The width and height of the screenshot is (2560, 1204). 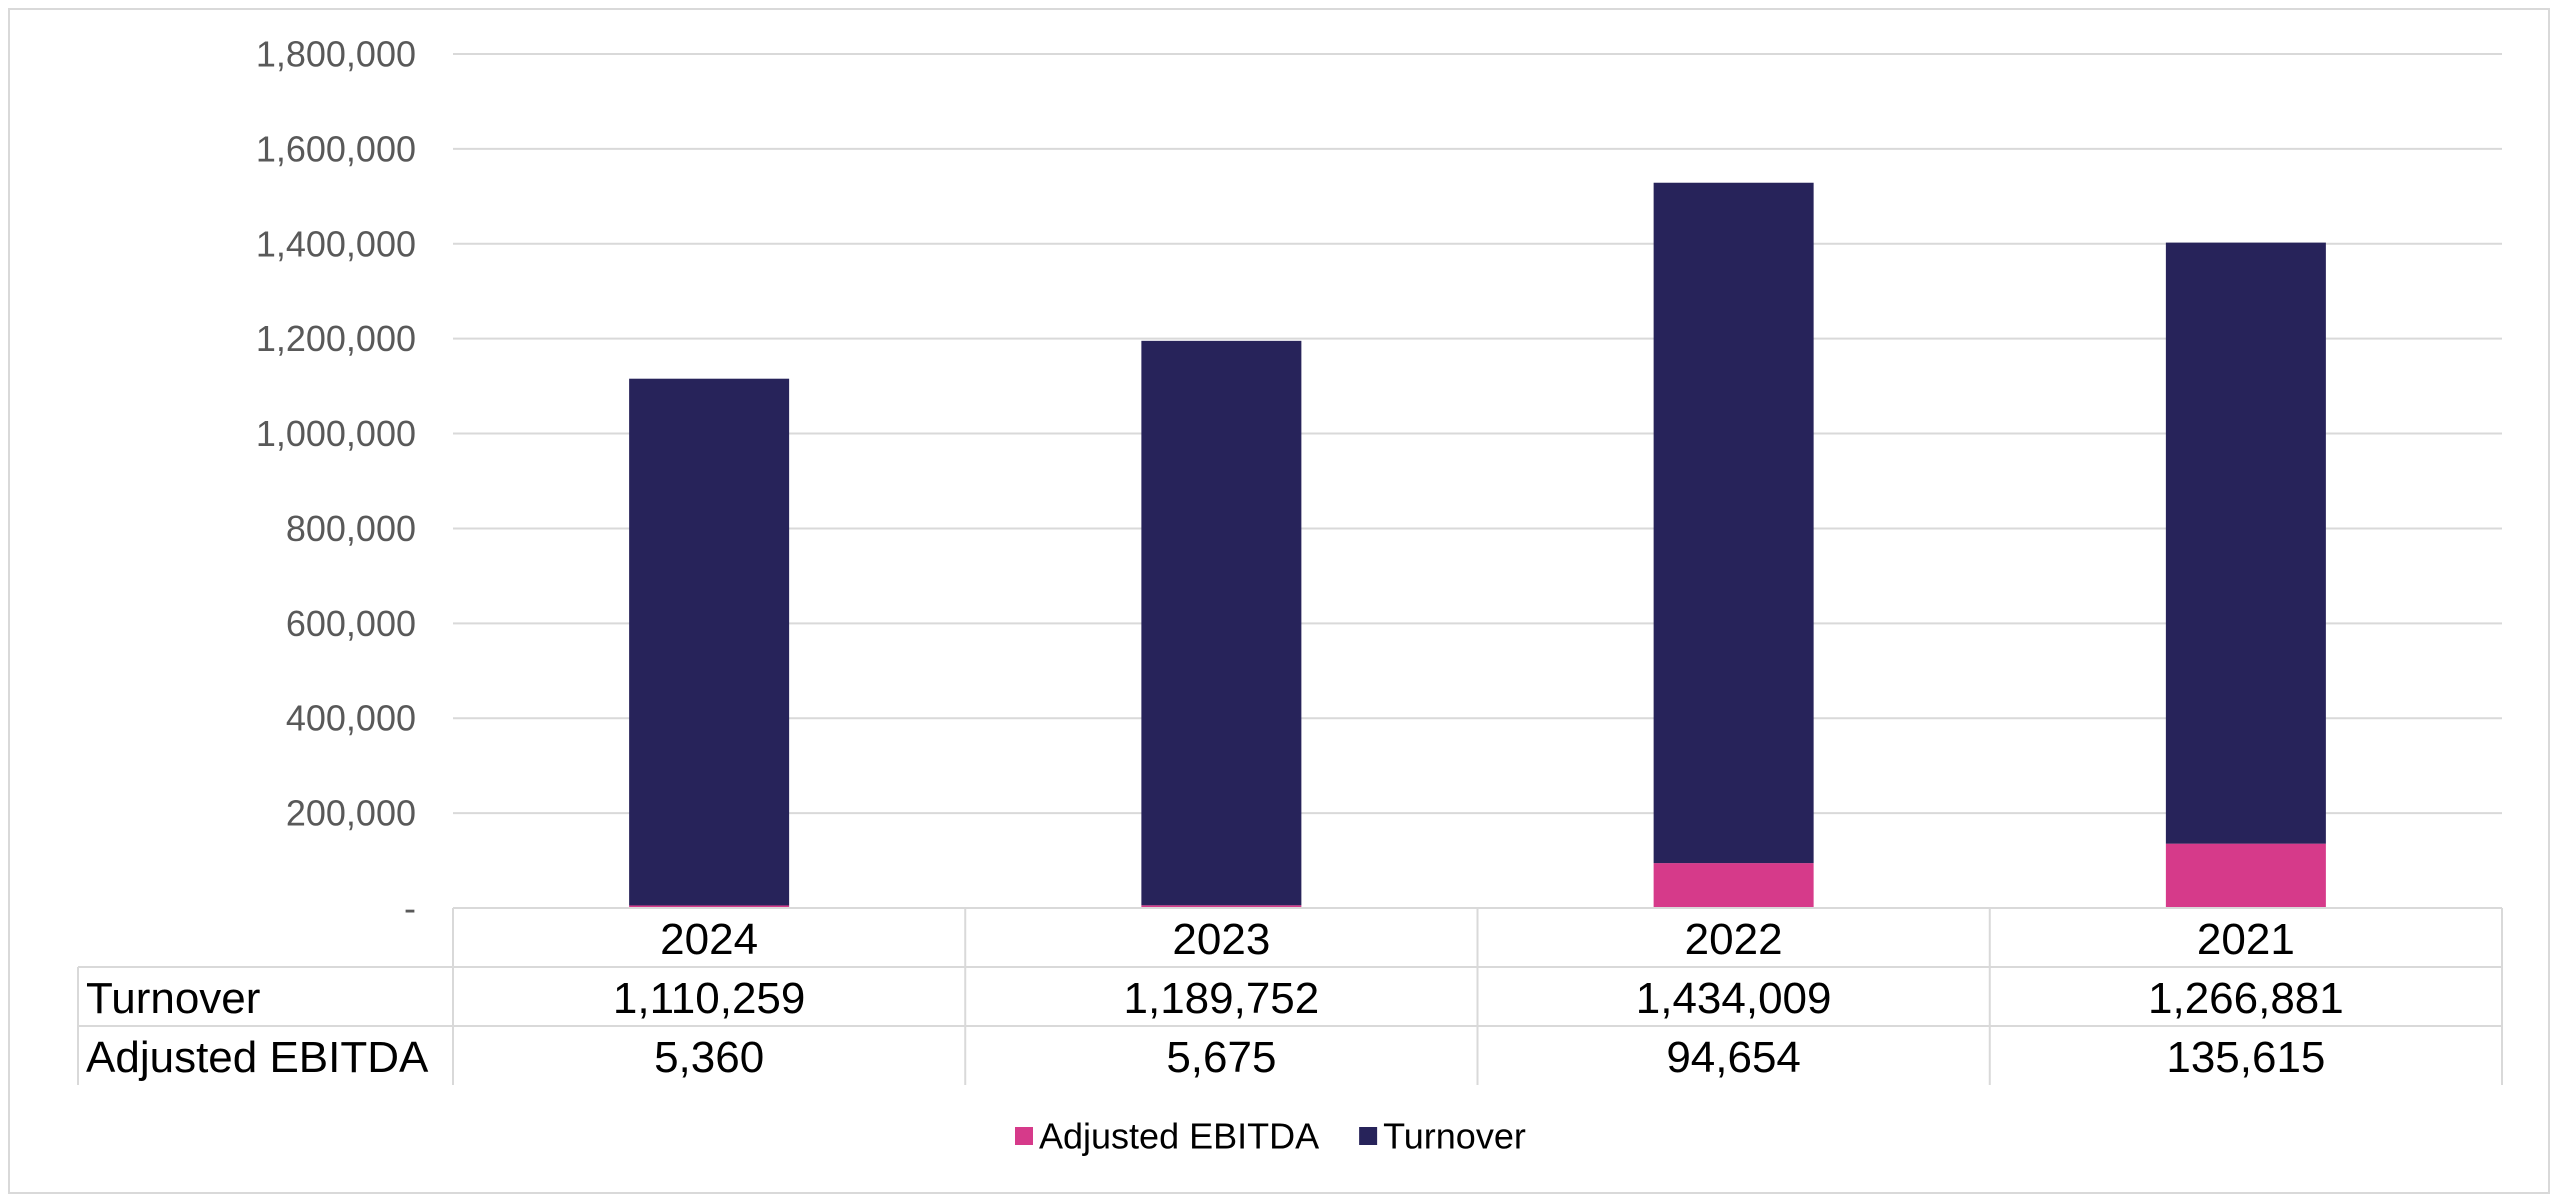 I want to click on x-category-label: 2024, so click(x=709, y=939).